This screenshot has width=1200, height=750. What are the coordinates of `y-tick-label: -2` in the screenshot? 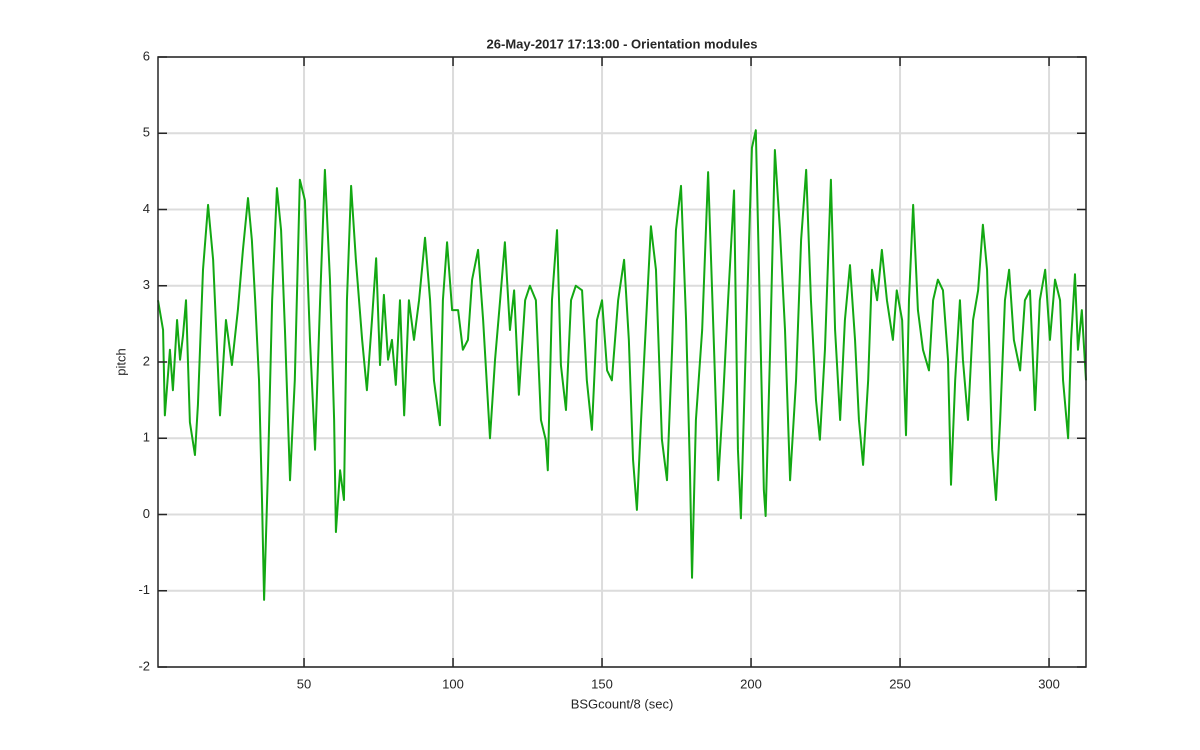 It's located at (144, 665).